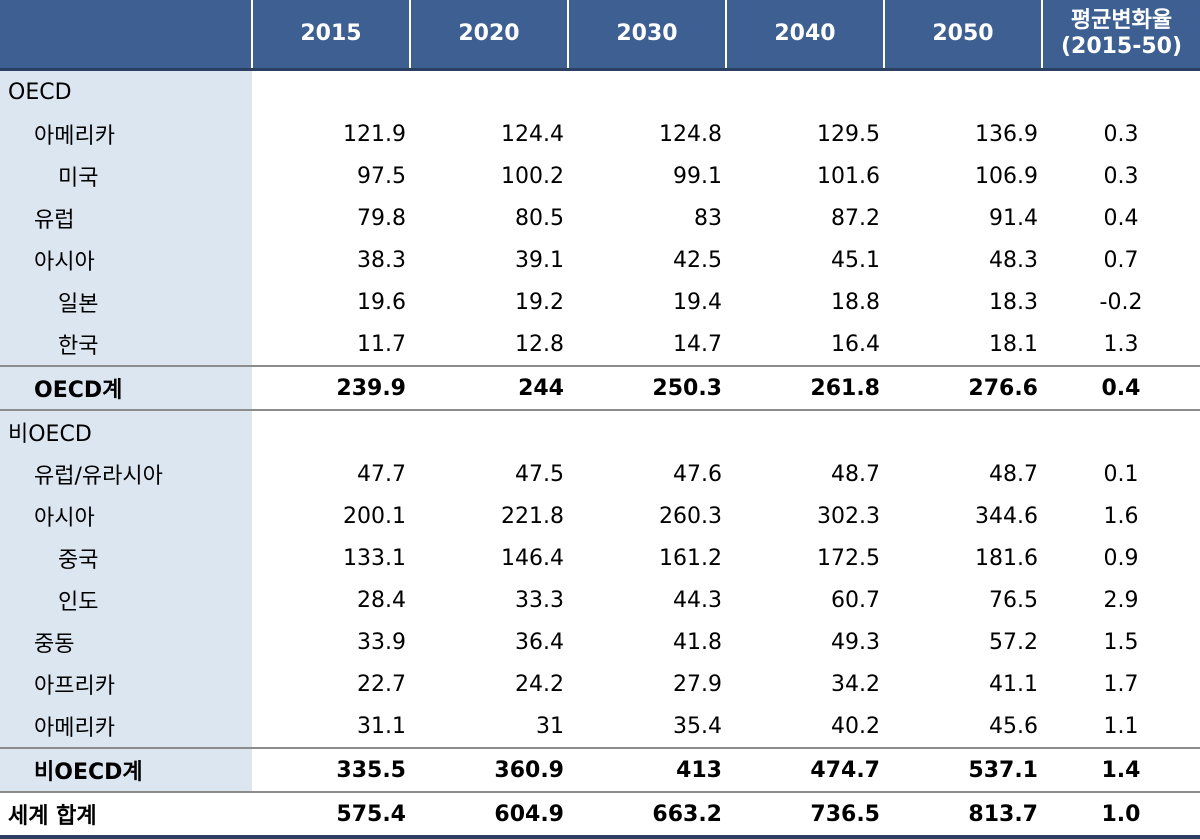  Describe the element at coordinates (1121, 134) in the screenshot. I see `cell-avg: 0.3` at that location.